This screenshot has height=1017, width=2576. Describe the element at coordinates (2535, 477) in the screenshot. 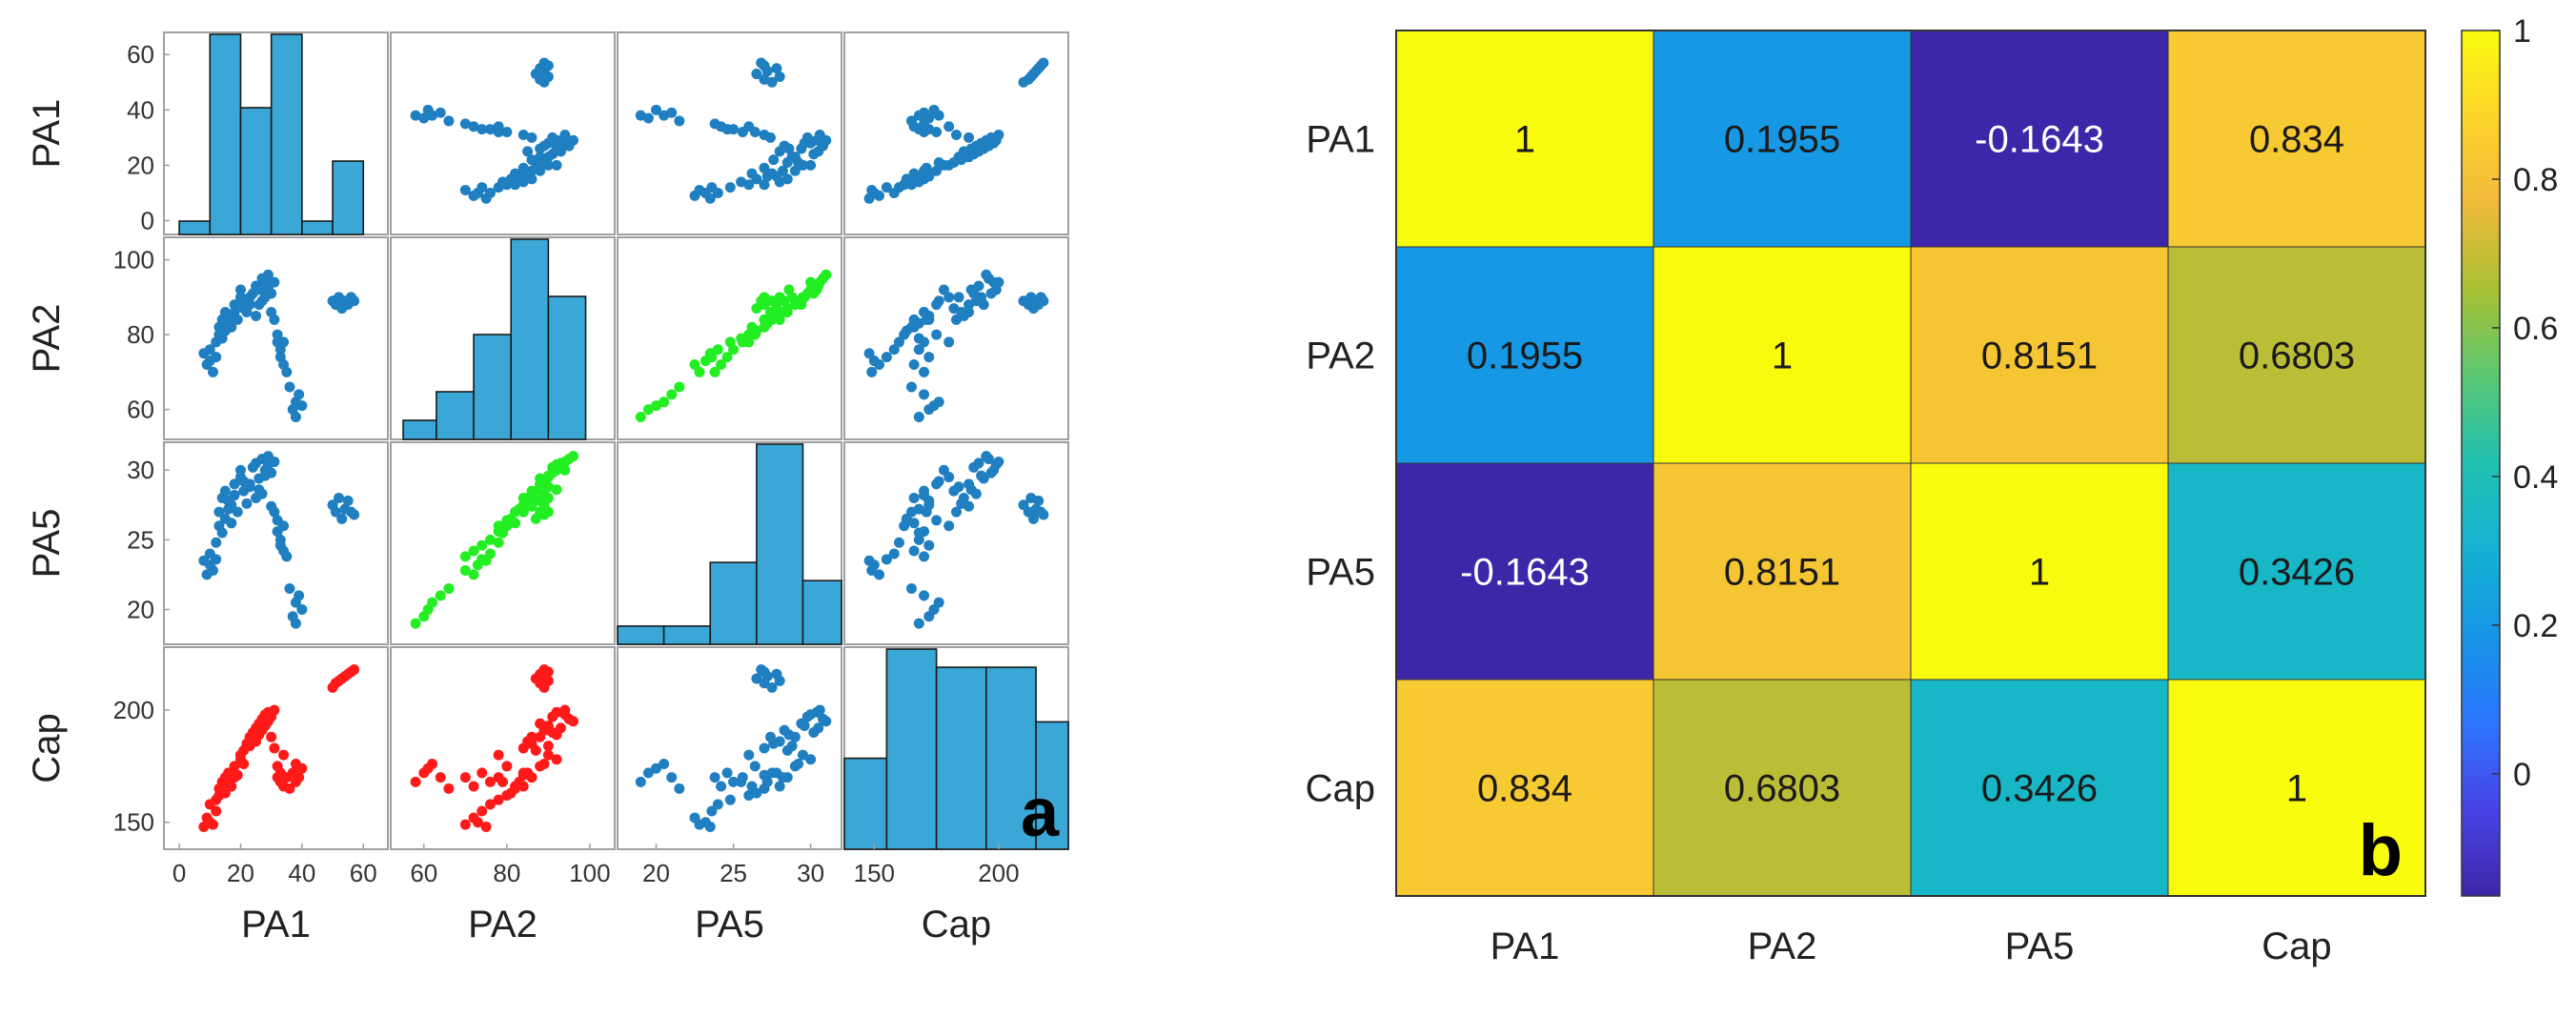

I see `colorbar-tick-label: 0.4` at that location.